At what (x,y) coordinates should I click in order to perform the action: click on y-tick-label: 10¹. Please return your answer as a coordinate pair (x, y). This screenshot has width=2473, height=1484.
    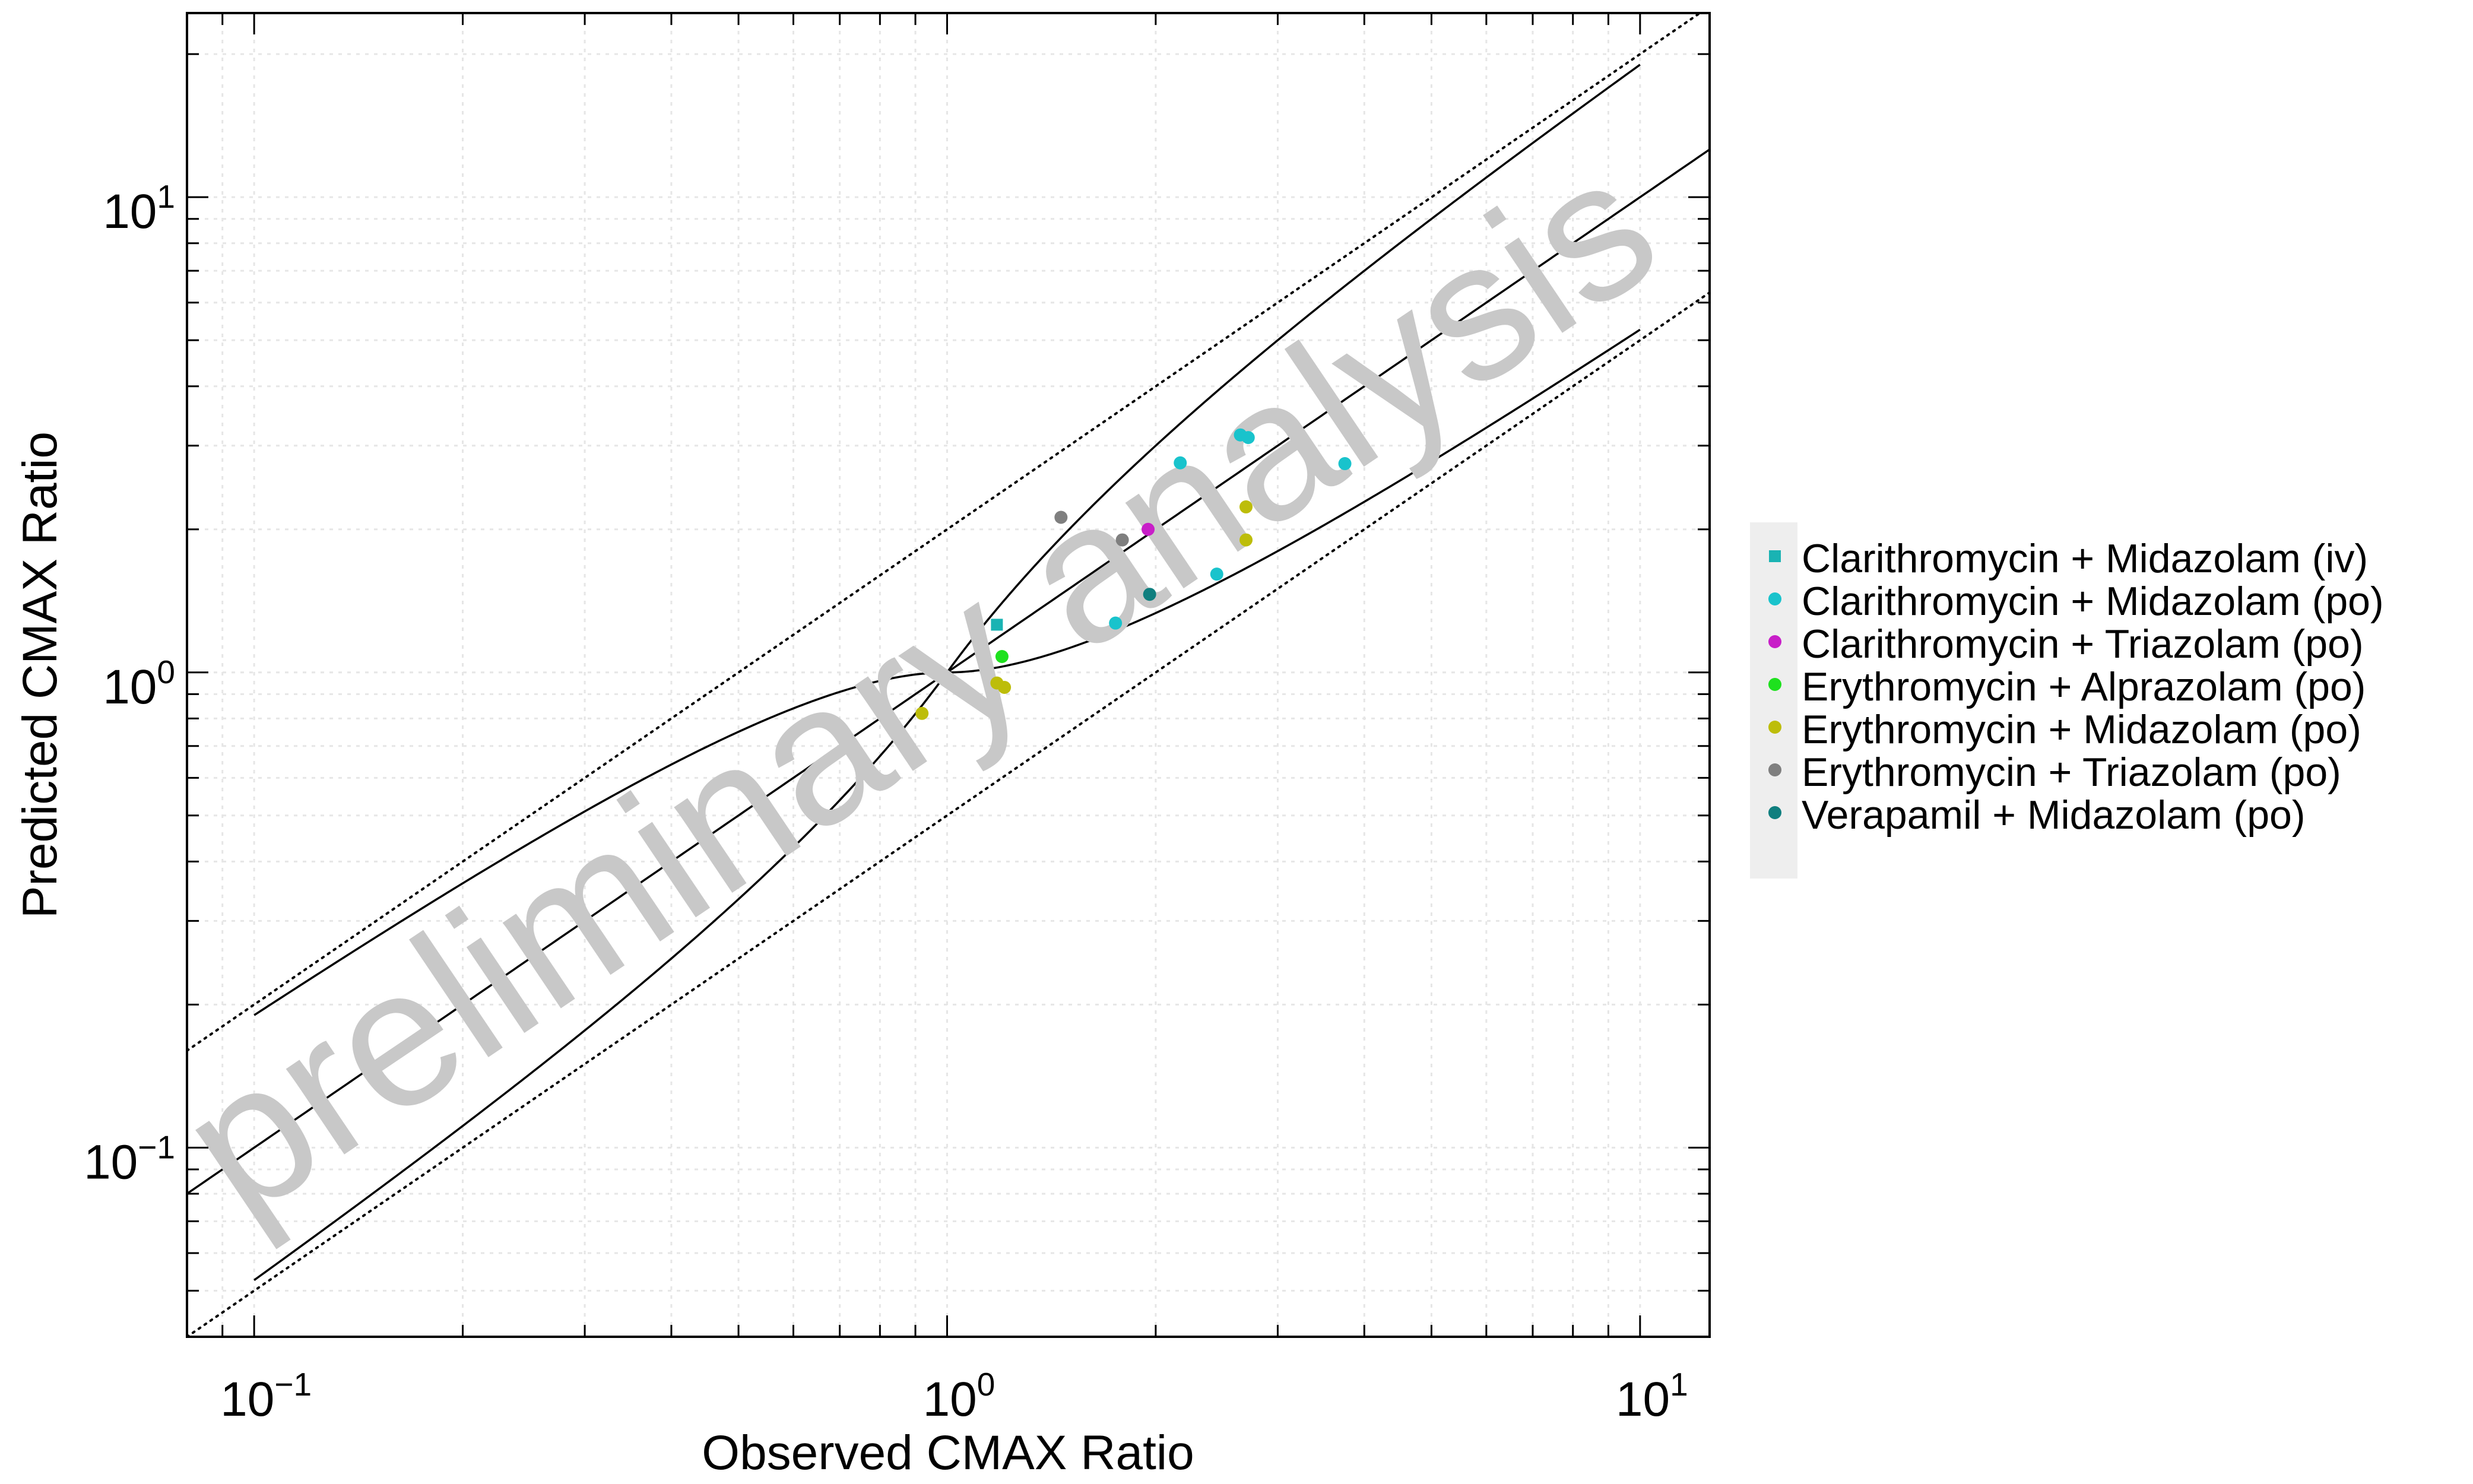
    Looking at the image, I should click on (139, 208).